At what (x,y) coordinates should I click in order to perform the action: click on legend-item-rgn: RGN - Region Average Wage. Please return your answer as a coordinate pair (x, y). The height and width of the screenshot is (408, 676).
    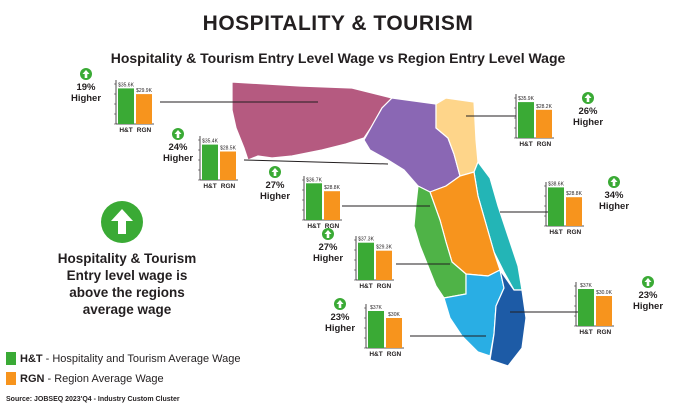
    Looking at the image, I should click on (85, 378).